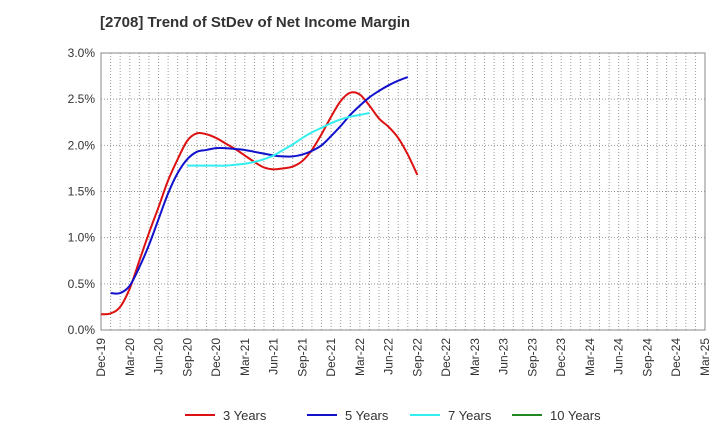  Describe the element at coordinates (245, 415) in the screenshot. I see `legend-label: 3 Years` at that location.